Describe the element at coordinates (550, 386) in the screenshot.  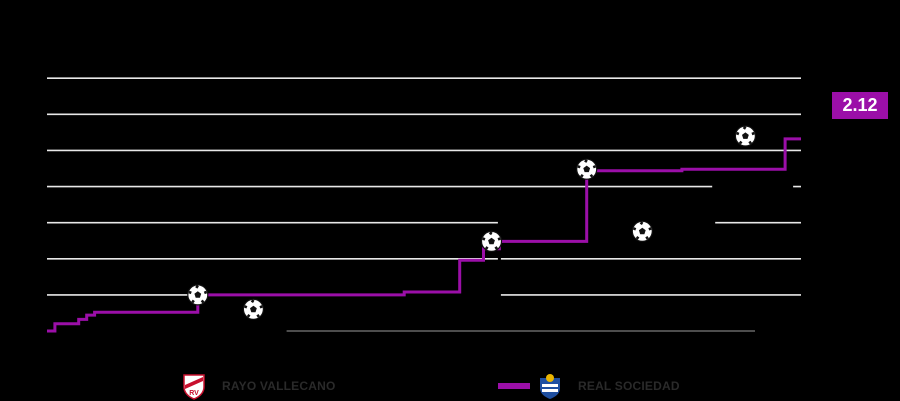
I see `real-sociedad-crest-icon` at that location.